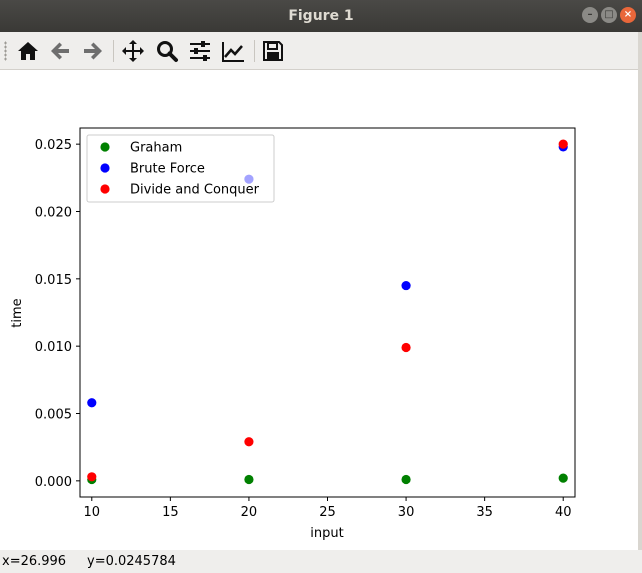 The width and height of the screenshot is (642, 573). I want to click on y-tick-label: 0.005, so click(53, 415).